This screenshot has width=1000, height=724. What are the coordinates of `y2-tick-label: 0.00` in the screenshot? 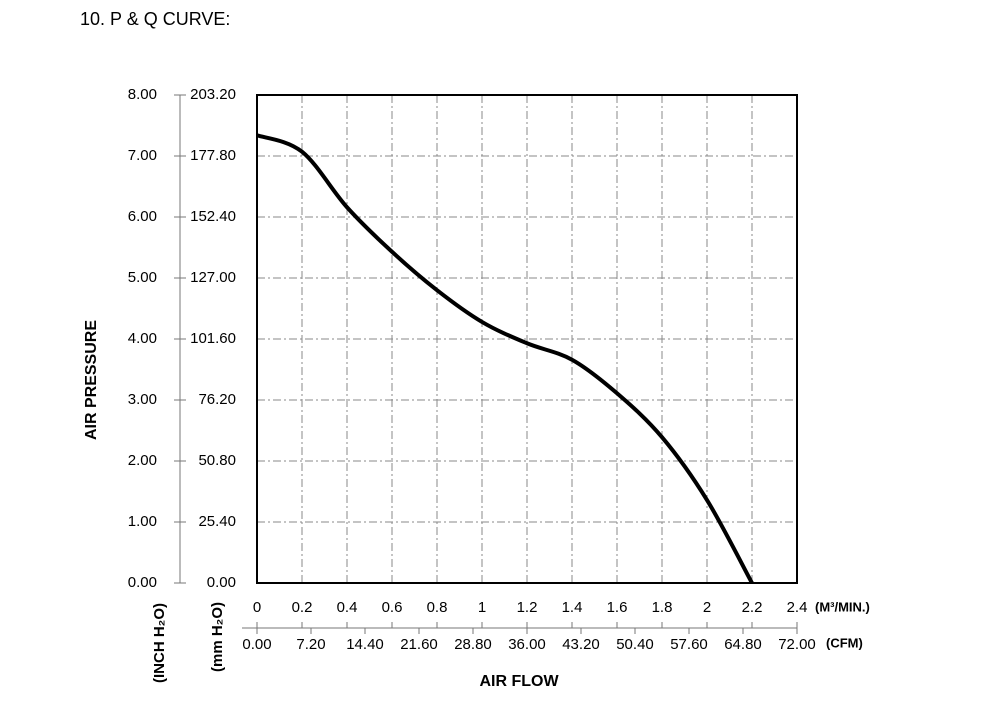 It's located at (221, 582).